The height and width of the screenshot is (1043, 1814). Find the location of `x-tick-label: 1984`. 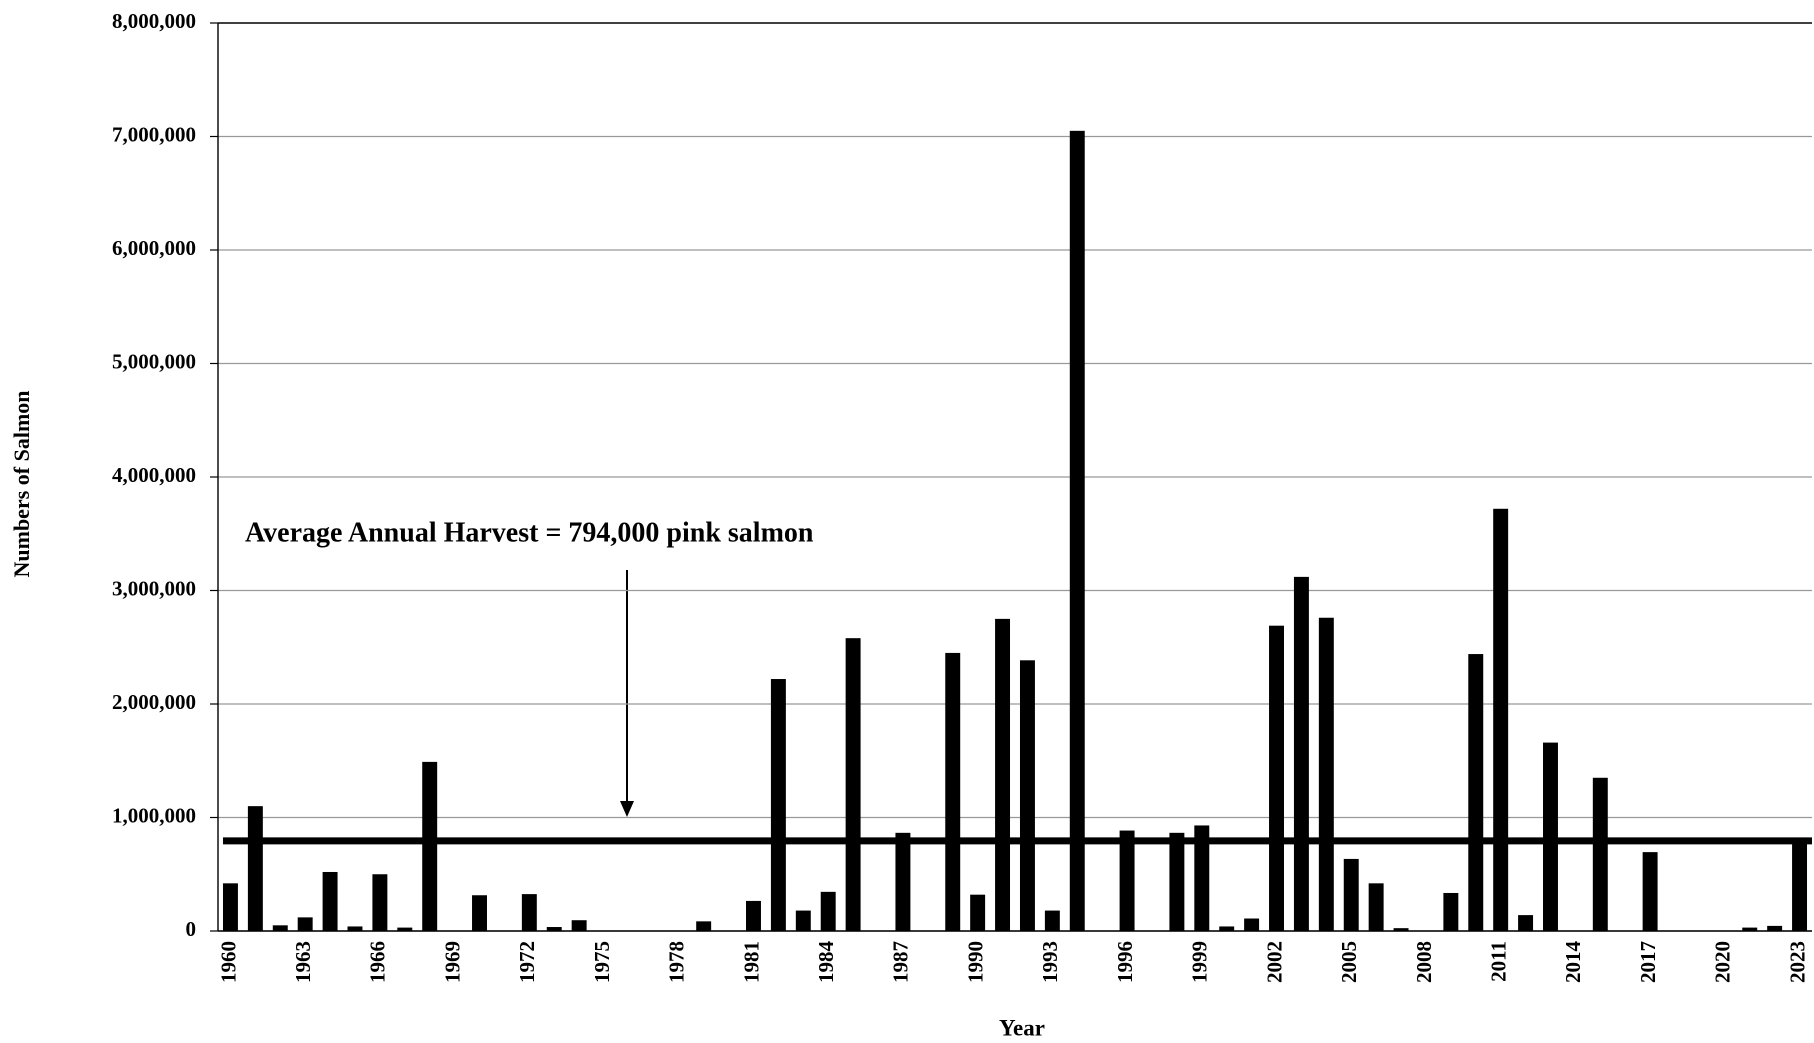

x-tick-label: 1984 is located at coordinates (826, 962).